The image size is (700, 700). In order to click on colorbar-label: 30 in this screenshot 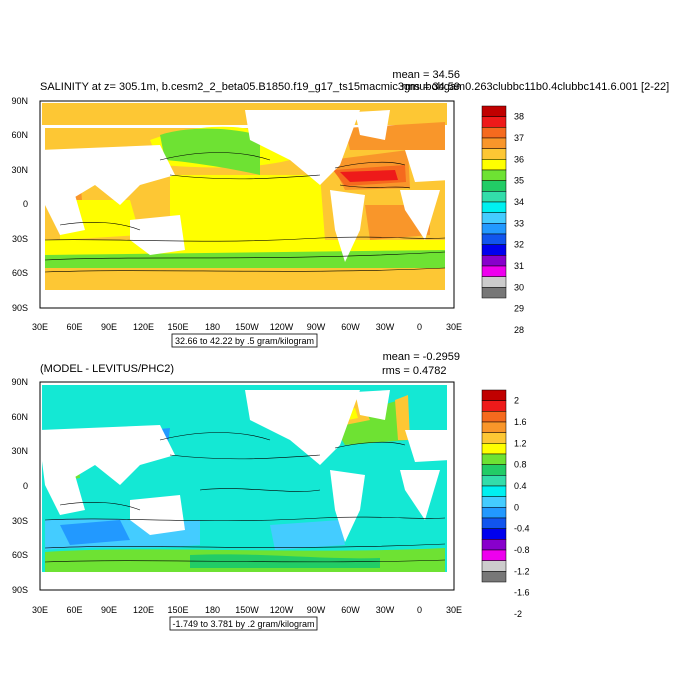, I will do `click(519, 287)`.